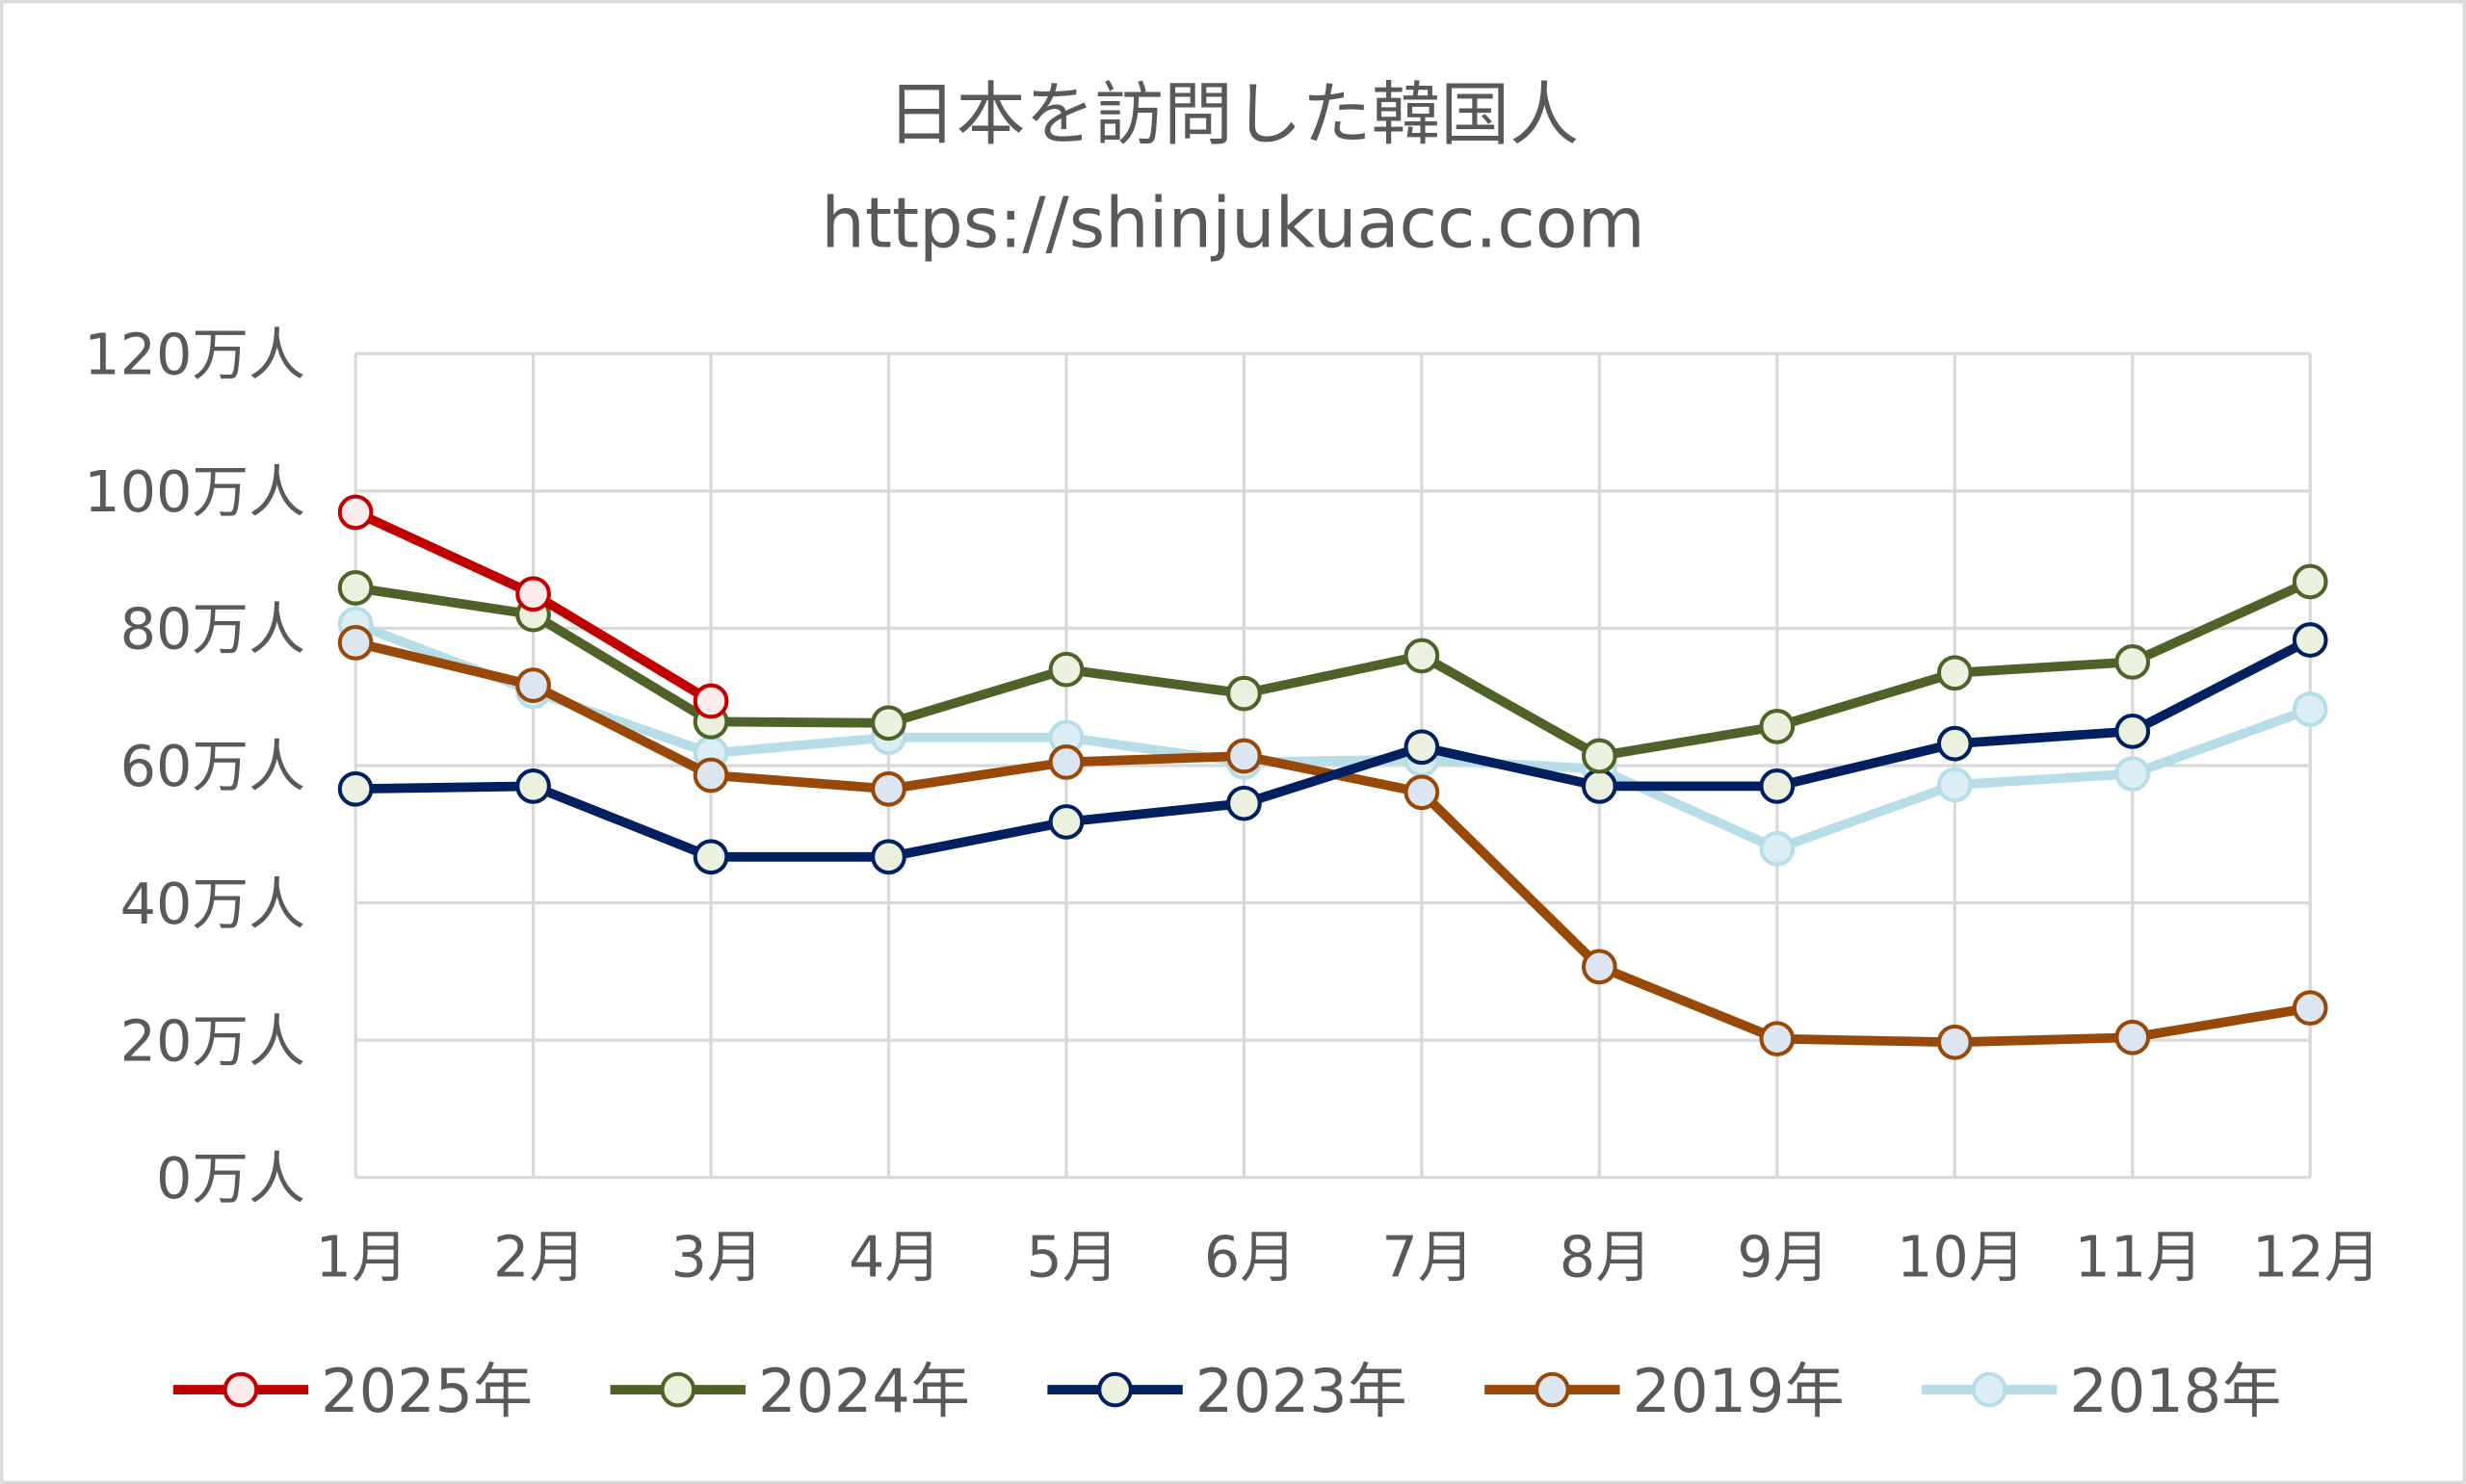  I want to click on y-tick-label: 20万人, so click(212, 1040).